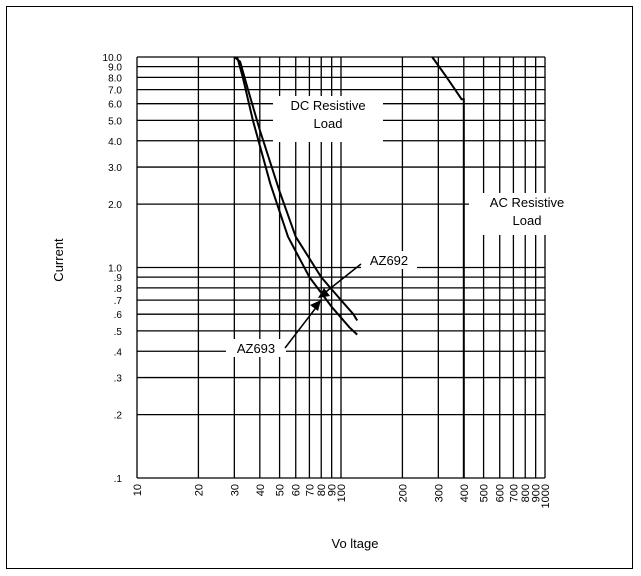 This screenshot has width=641, height=576. Describe the element at coordinates (546, 496) in the screenshot. I see `x-tick-label: 1000` at that location.